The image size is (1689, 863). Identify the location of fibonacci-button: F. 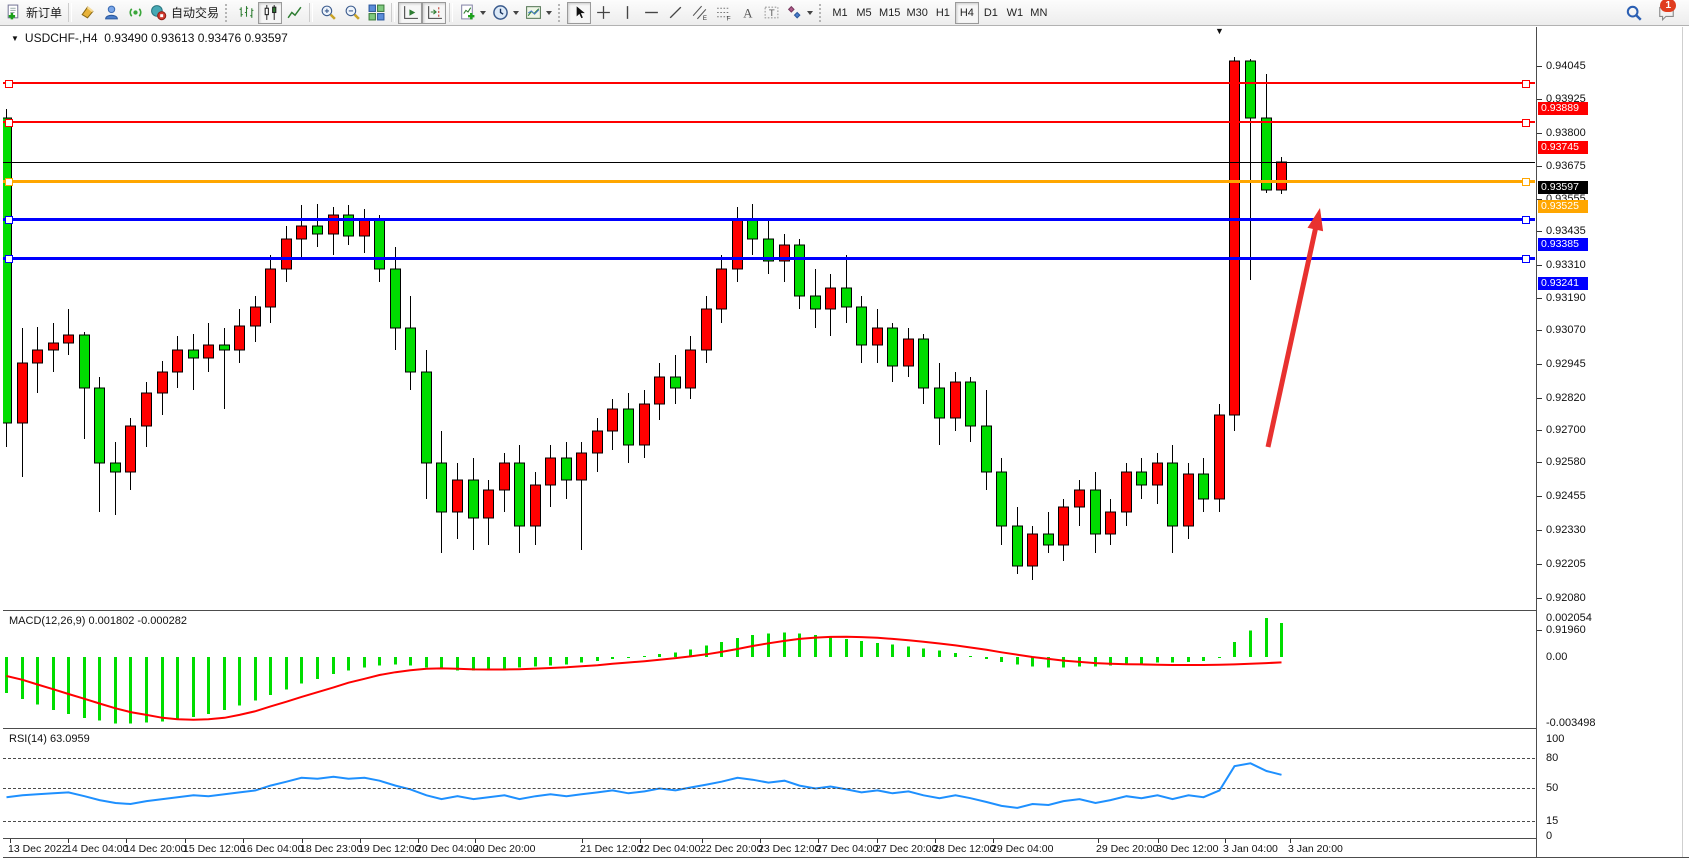
(723, 13).